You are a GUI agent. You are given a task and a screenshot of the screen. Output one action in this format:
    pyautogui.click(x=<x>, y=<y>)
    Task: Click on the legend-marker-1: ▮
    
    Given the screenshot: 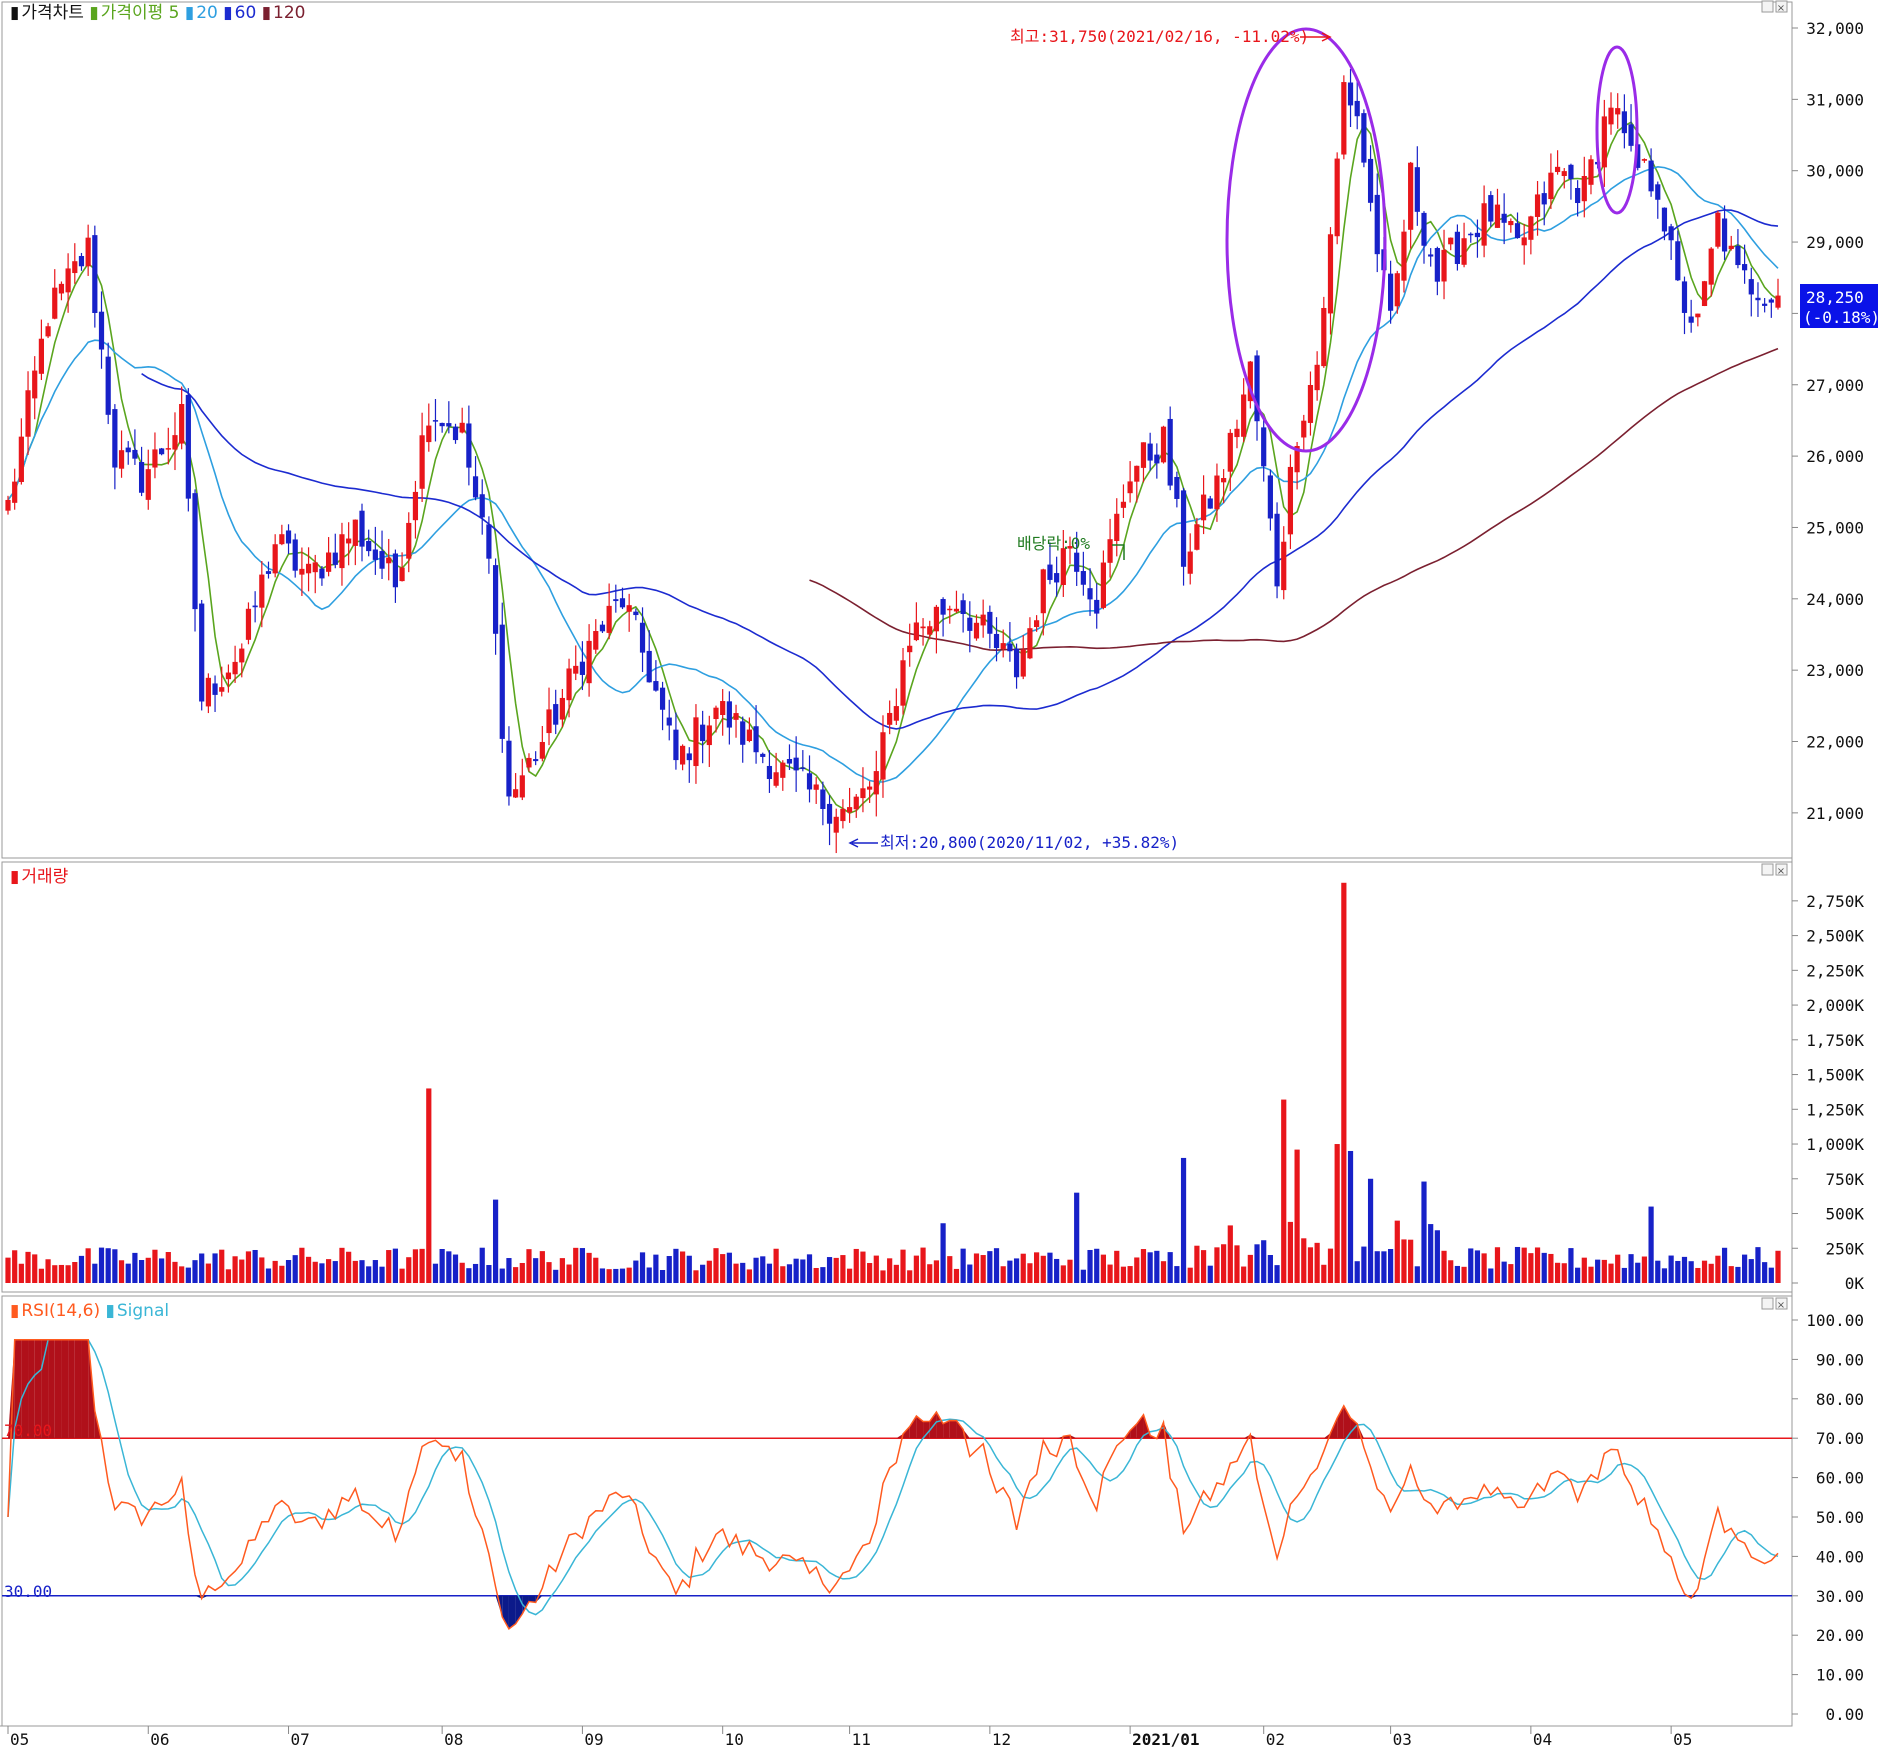 What is the action you would take?
    pyautogui.click(x=93, y=13)
    